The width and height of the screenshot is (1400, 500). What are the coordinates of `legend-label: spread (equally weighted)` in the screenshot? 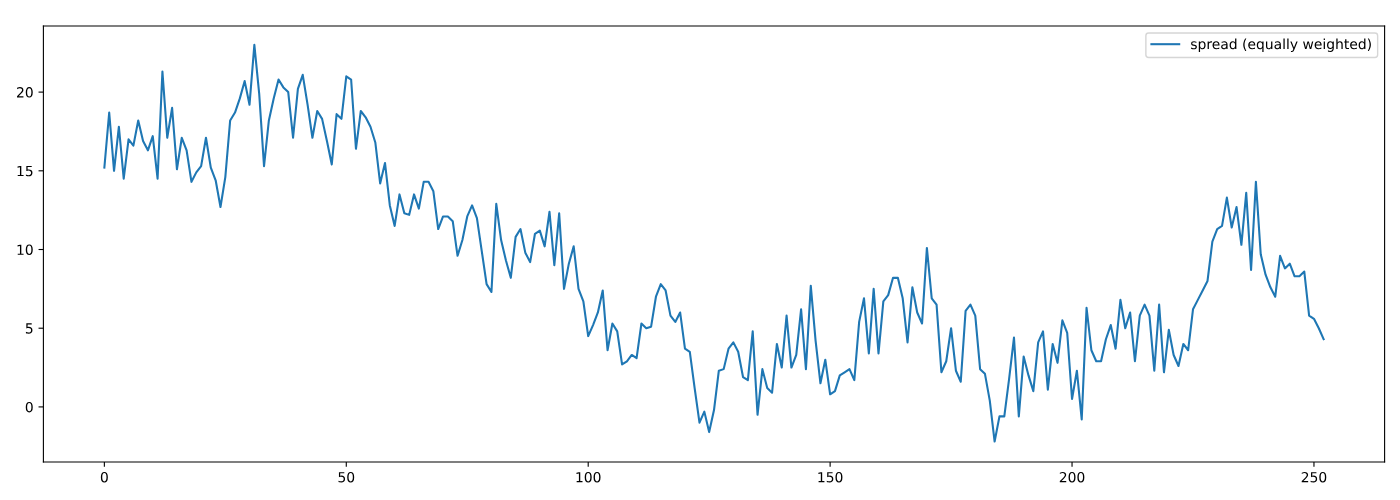 It's located at (1281, 45).